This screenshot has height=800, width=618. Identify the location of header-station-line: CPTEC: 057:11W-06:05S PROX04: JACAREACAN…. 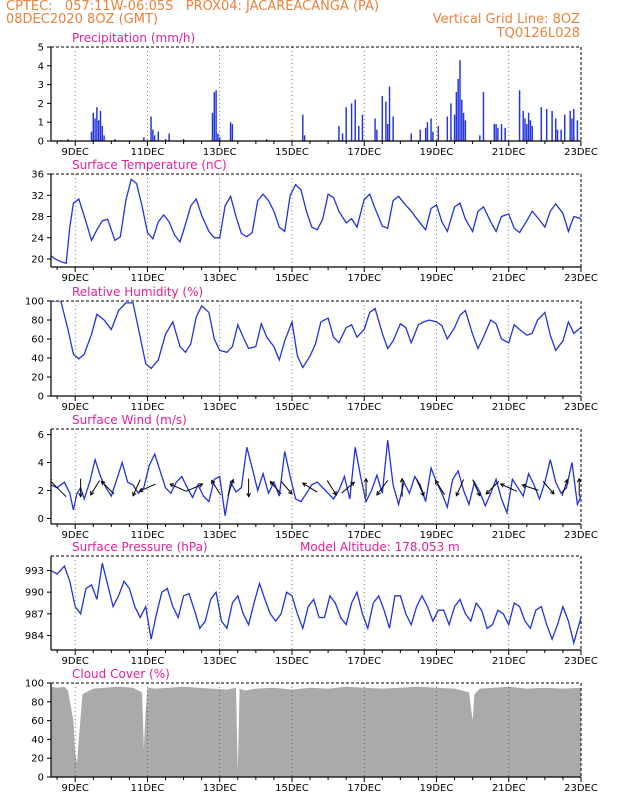
(193, 7).